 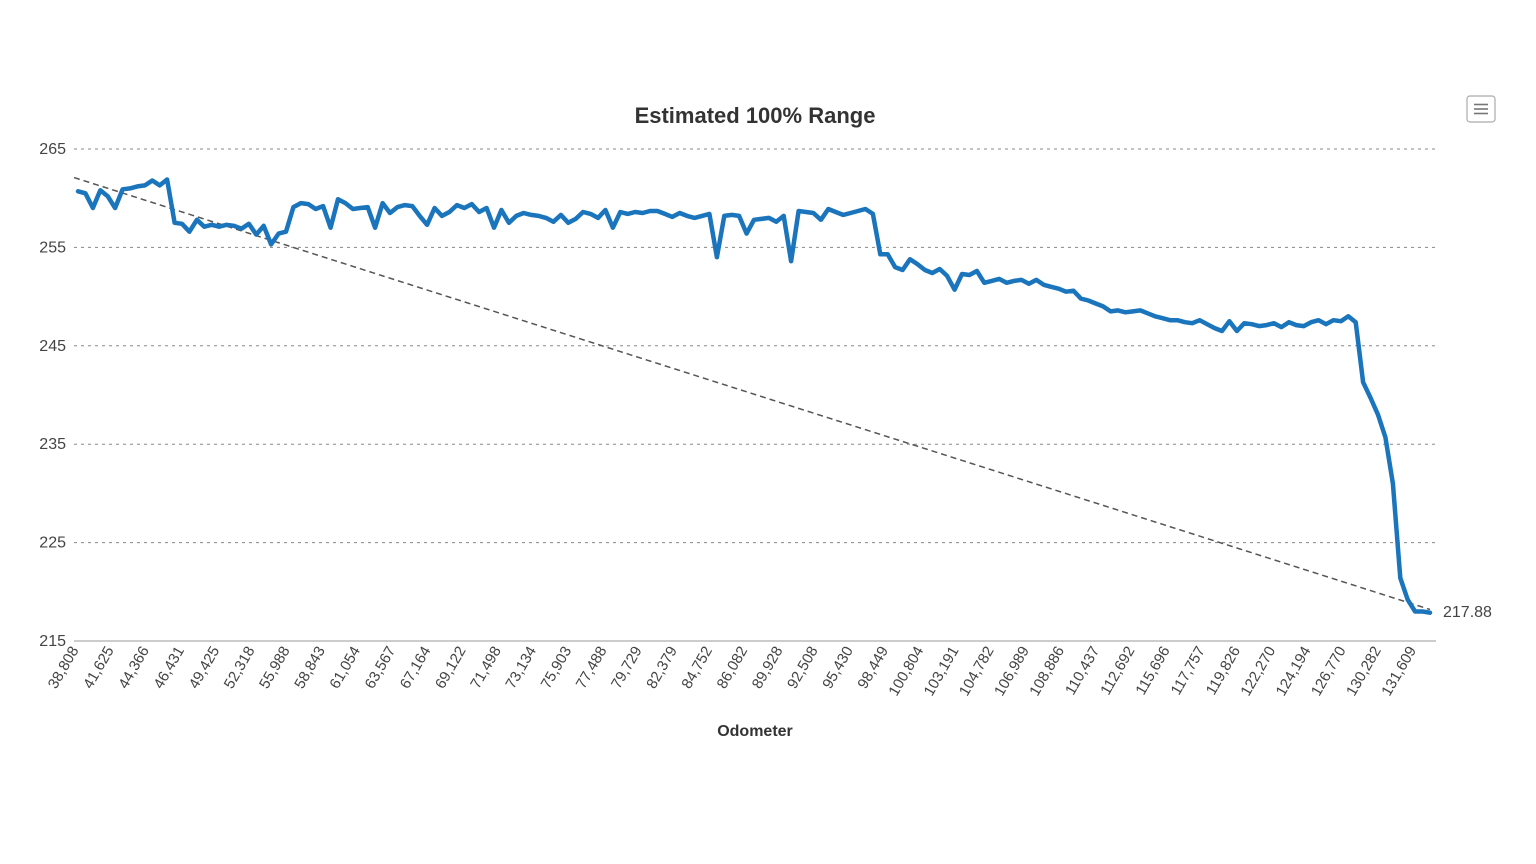 What do you see at coordinates (52, 395) in the screenshot?
I see `y-axis: 265 255 245 235 225 215` at bounding box center [52, 395].